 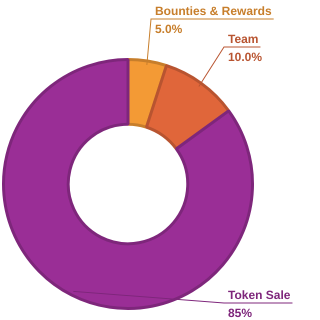 What do you see at coordinates (240, 313) in the screenshot?
I see `data-label: 85%` at bounding box center [240, 313].